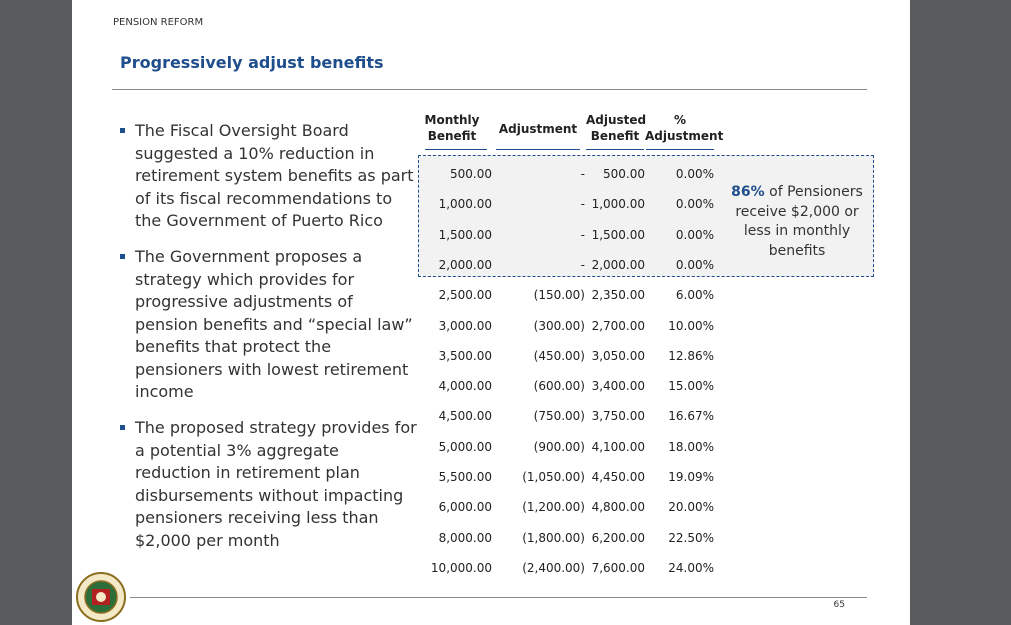 This screenshot has height=625, width=1011. What do you see at coordinates (618, 507) in the screenshot?
I see `table-cell: 4,800.00` at bounding box center [618, 507].